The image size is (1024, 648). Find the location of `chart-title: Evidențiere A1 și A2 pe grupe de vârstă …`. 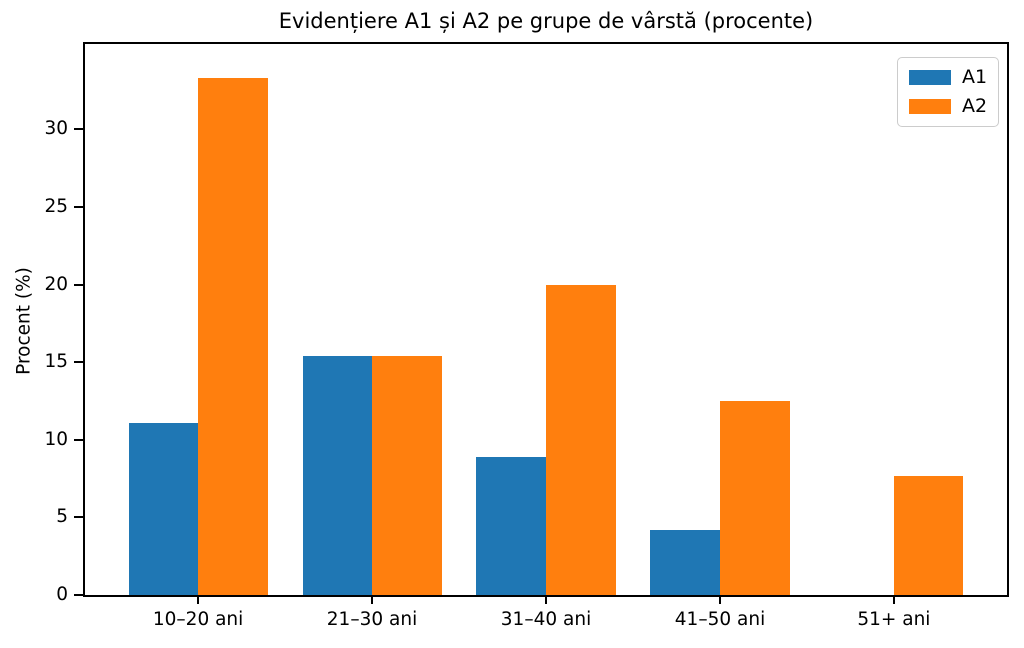

chart-title: Evidențiere A1 și A2 pe grupe de vârstă … is located at coordinates (546, 21).